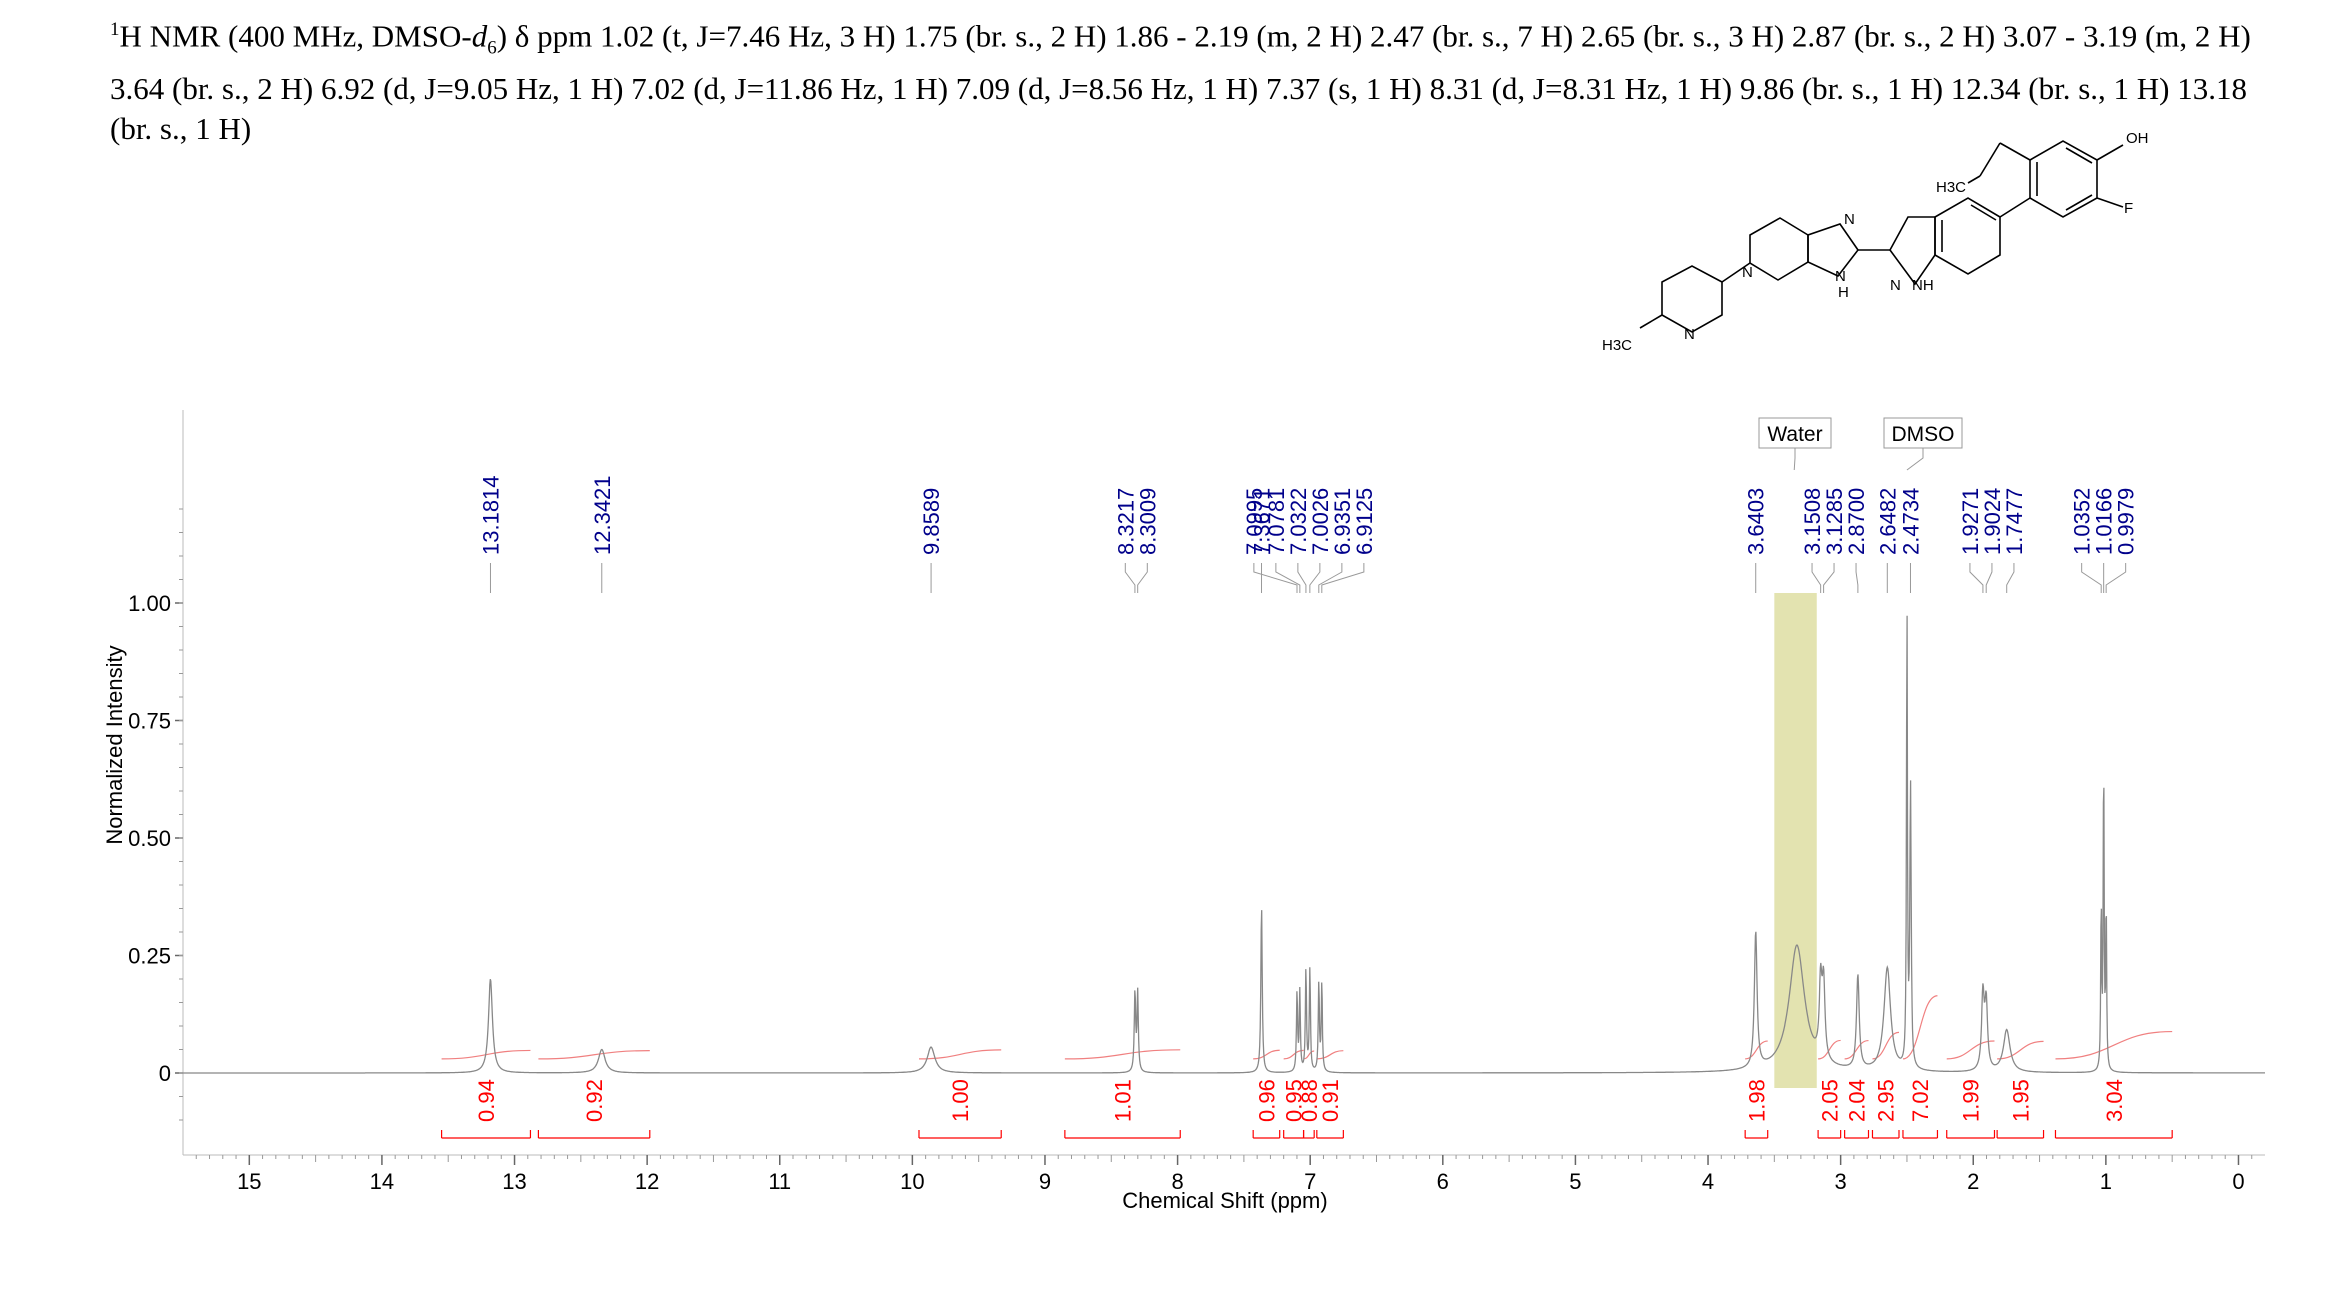 This screenshot has width=2339, height=1307. What do you see at coordinates (1887, 521) in the screenshot?
I see `peak-label: 2.6482` at bounding box center [1887, 521].